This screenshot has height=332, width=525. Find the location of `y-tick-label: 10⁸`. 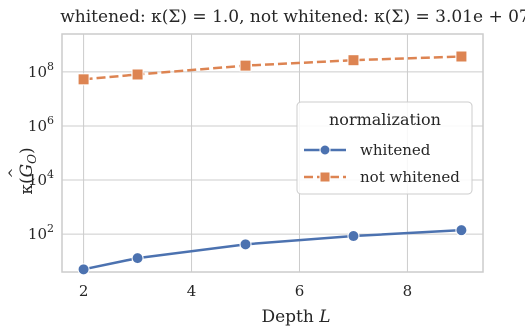

y-tick-label: 10⁸ is located at coordinates (41, 70).